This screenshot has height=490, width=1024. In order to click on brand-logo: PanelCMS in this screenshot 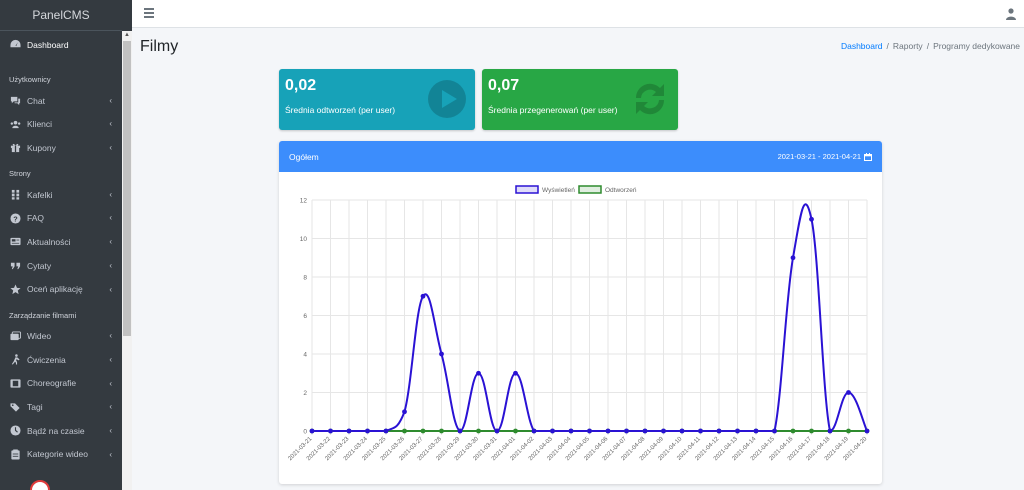, I will do `click(61, 15)`.